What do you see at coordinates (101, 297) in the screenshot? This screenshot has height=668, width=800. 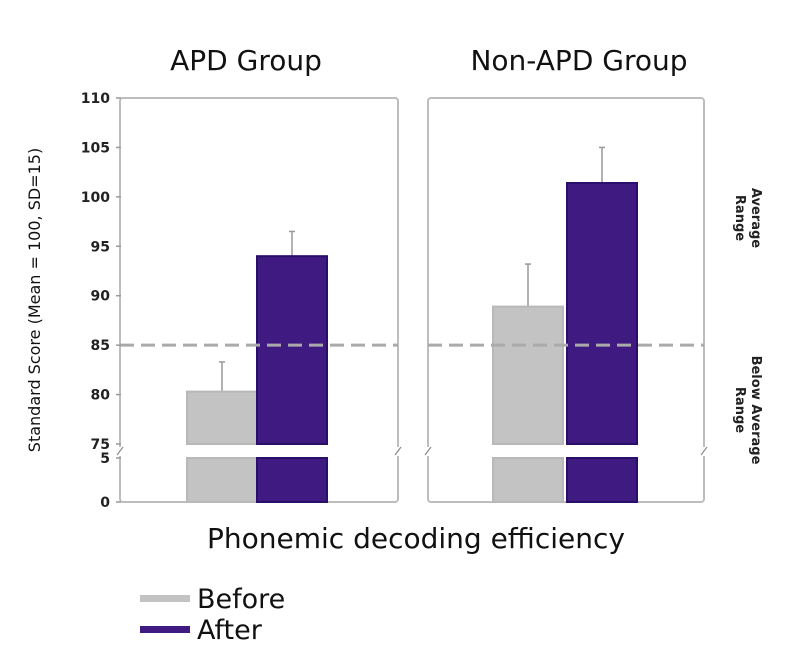 I see `y-tick-label: 90` at bounding box center [101, 297].